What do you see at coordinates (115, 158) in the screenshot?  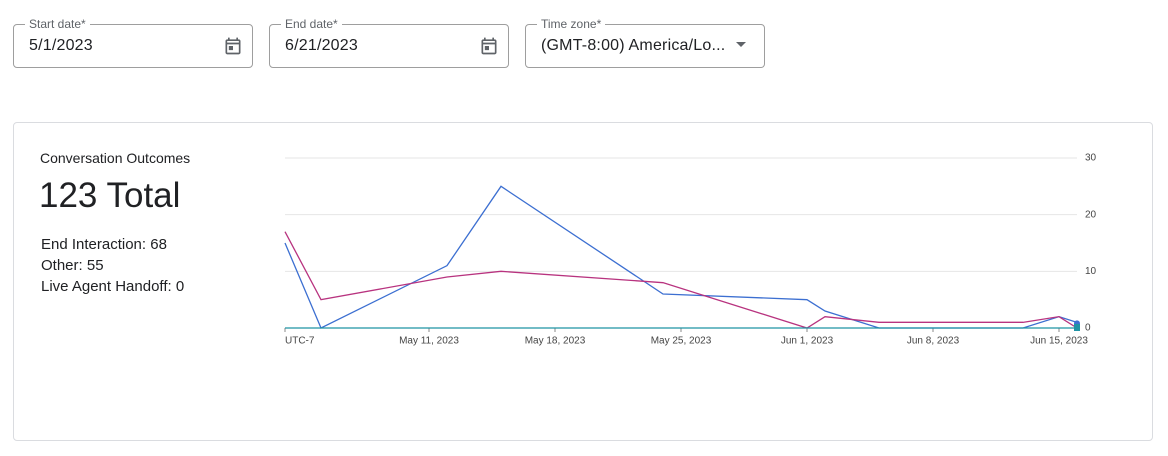 I see `card-title: Conversation Outcomes` at bounding box center [115, 158].